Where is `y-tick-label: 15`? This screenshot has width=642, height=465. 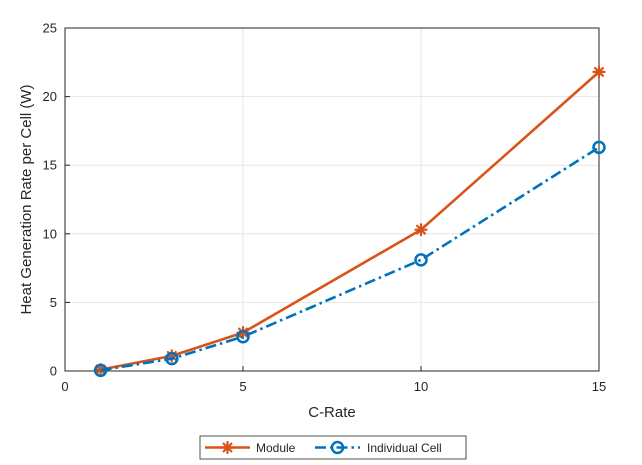 y-tick-label: 15 is located at coordinates (50, 165).